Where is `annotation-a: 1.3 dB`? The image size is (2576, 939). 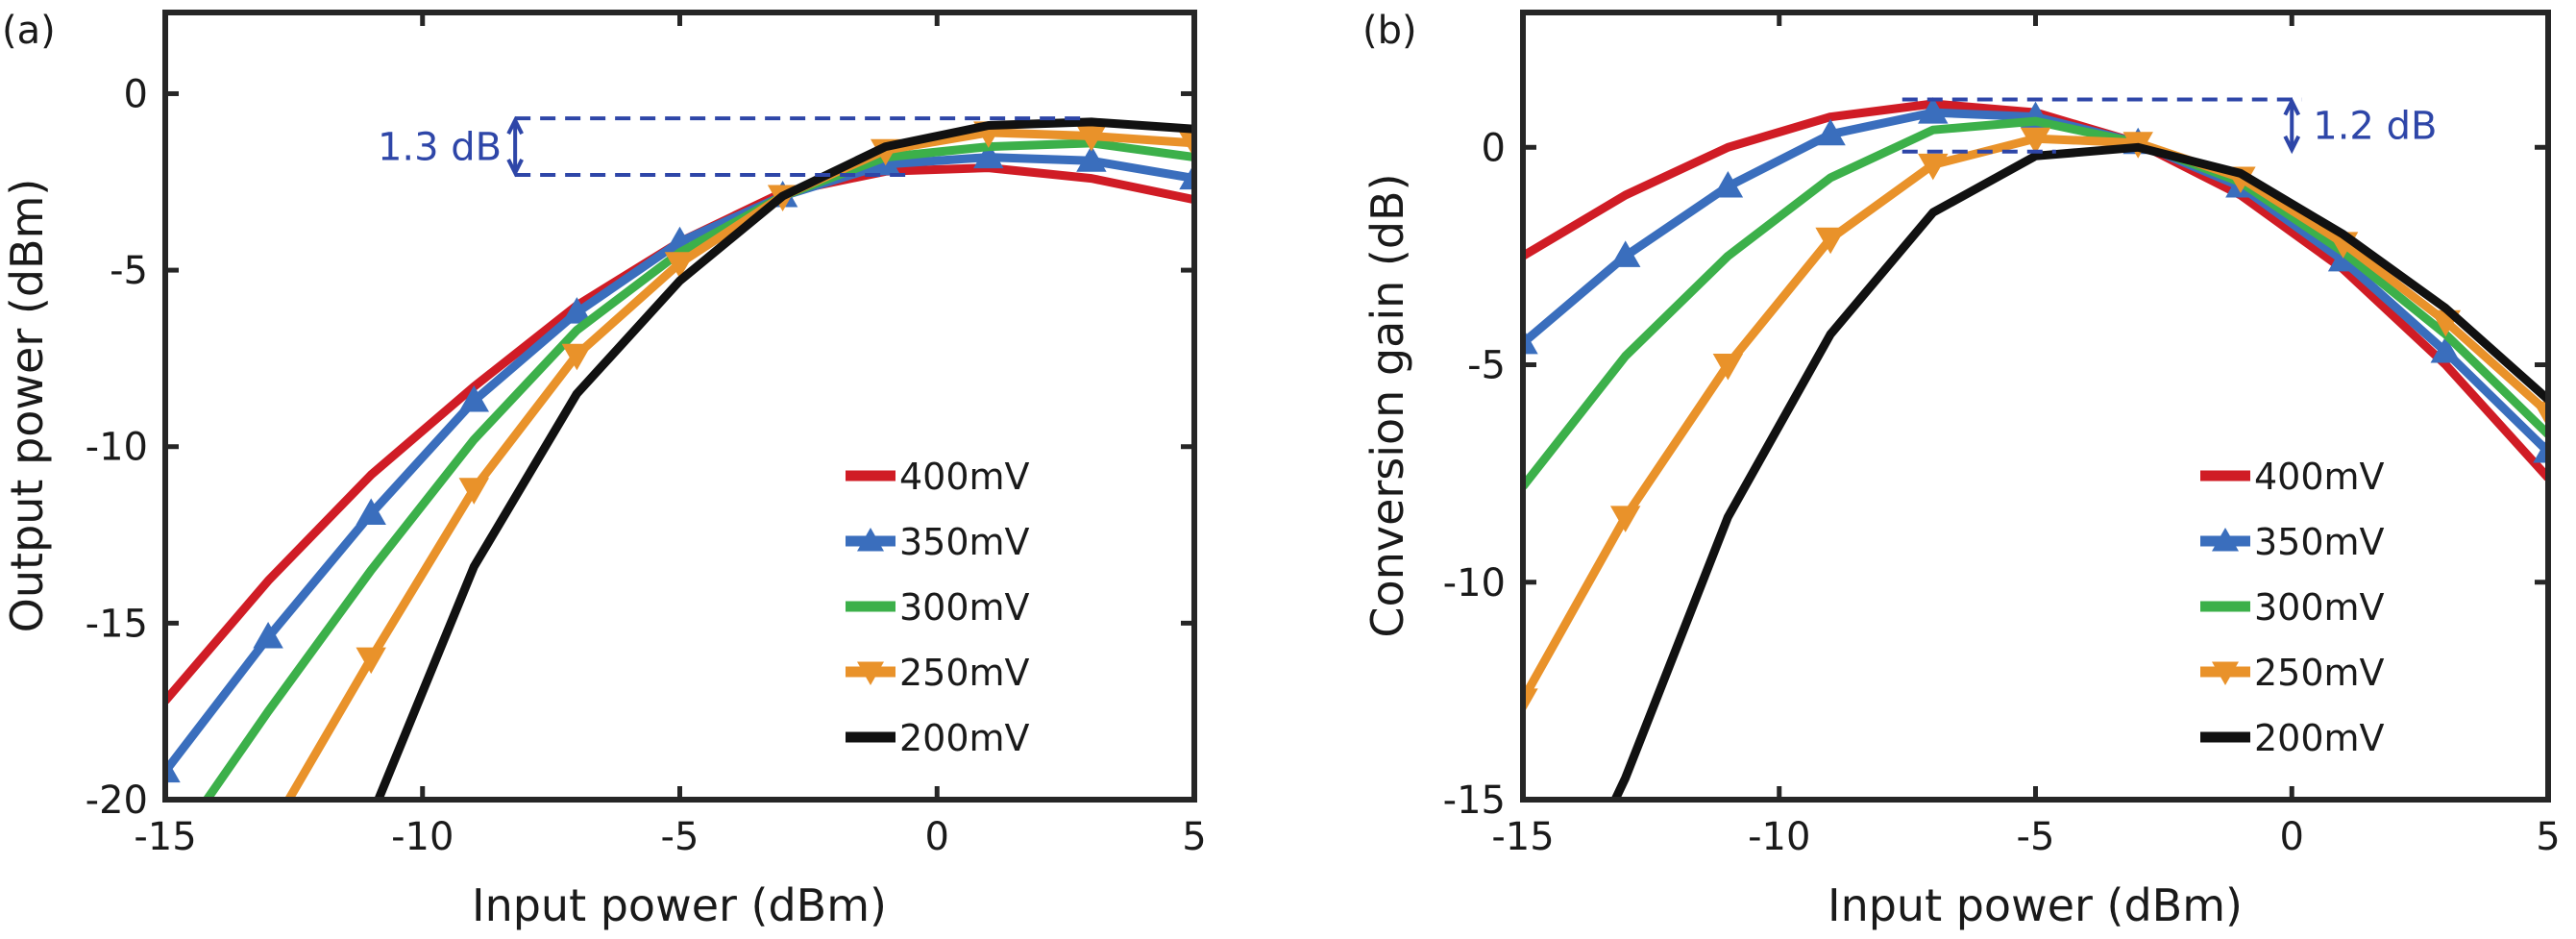 annotation-a: 1.3 dB is located at coordinates (730, 146).